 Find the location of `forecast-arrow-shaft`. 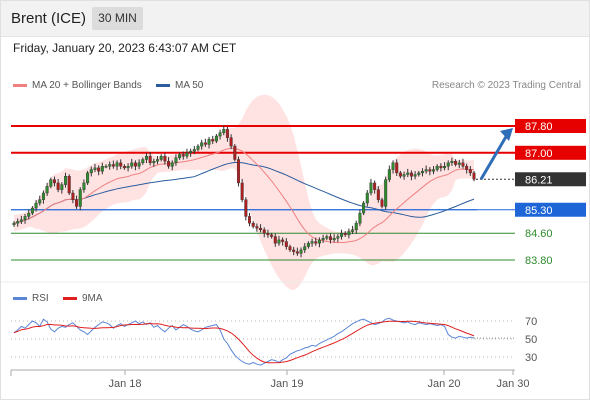

forecast-arrow-shaft is located at coordinates (494, 157).